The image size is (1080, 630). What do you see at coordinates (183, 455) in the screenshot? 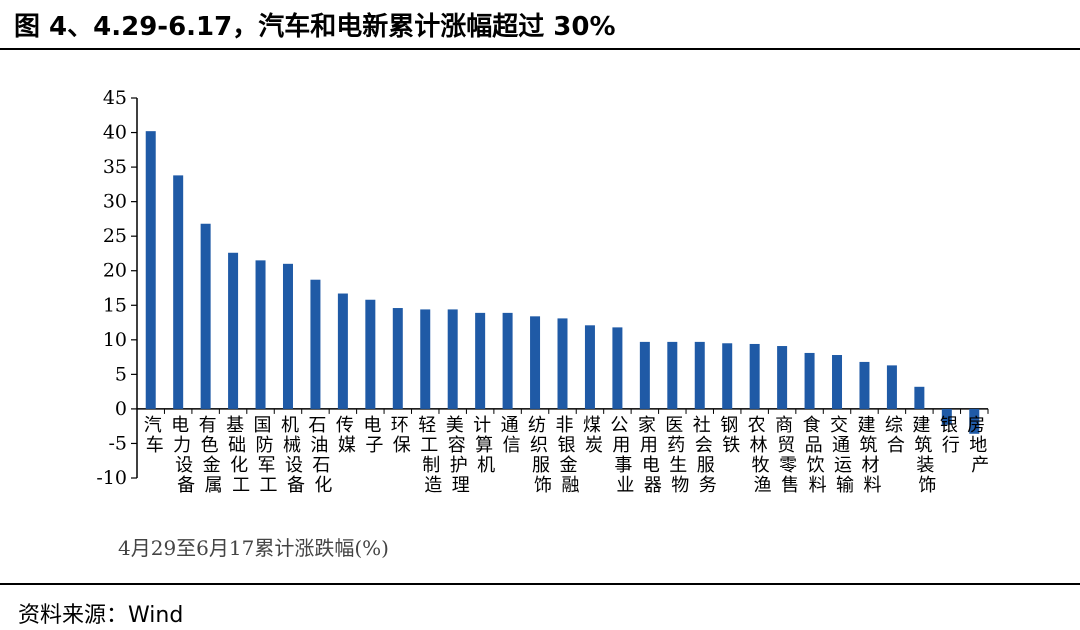
I see `category-label: 电力设备` at bounding box center [183, 455].